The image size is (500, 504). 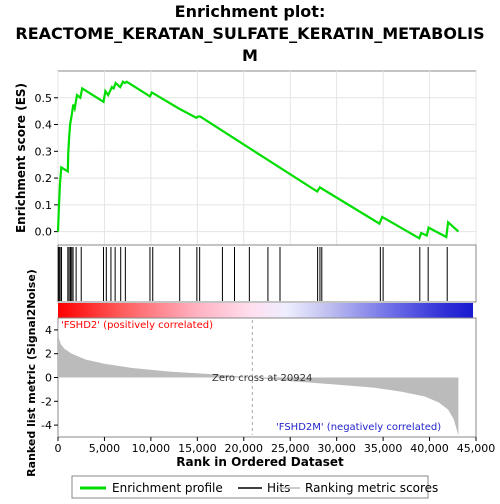 What do you see at coordinates (260, 462) in the screenshot?
I see `x-axis-label: Rank in Ordered Dataset` at bounding box center [260, 462].